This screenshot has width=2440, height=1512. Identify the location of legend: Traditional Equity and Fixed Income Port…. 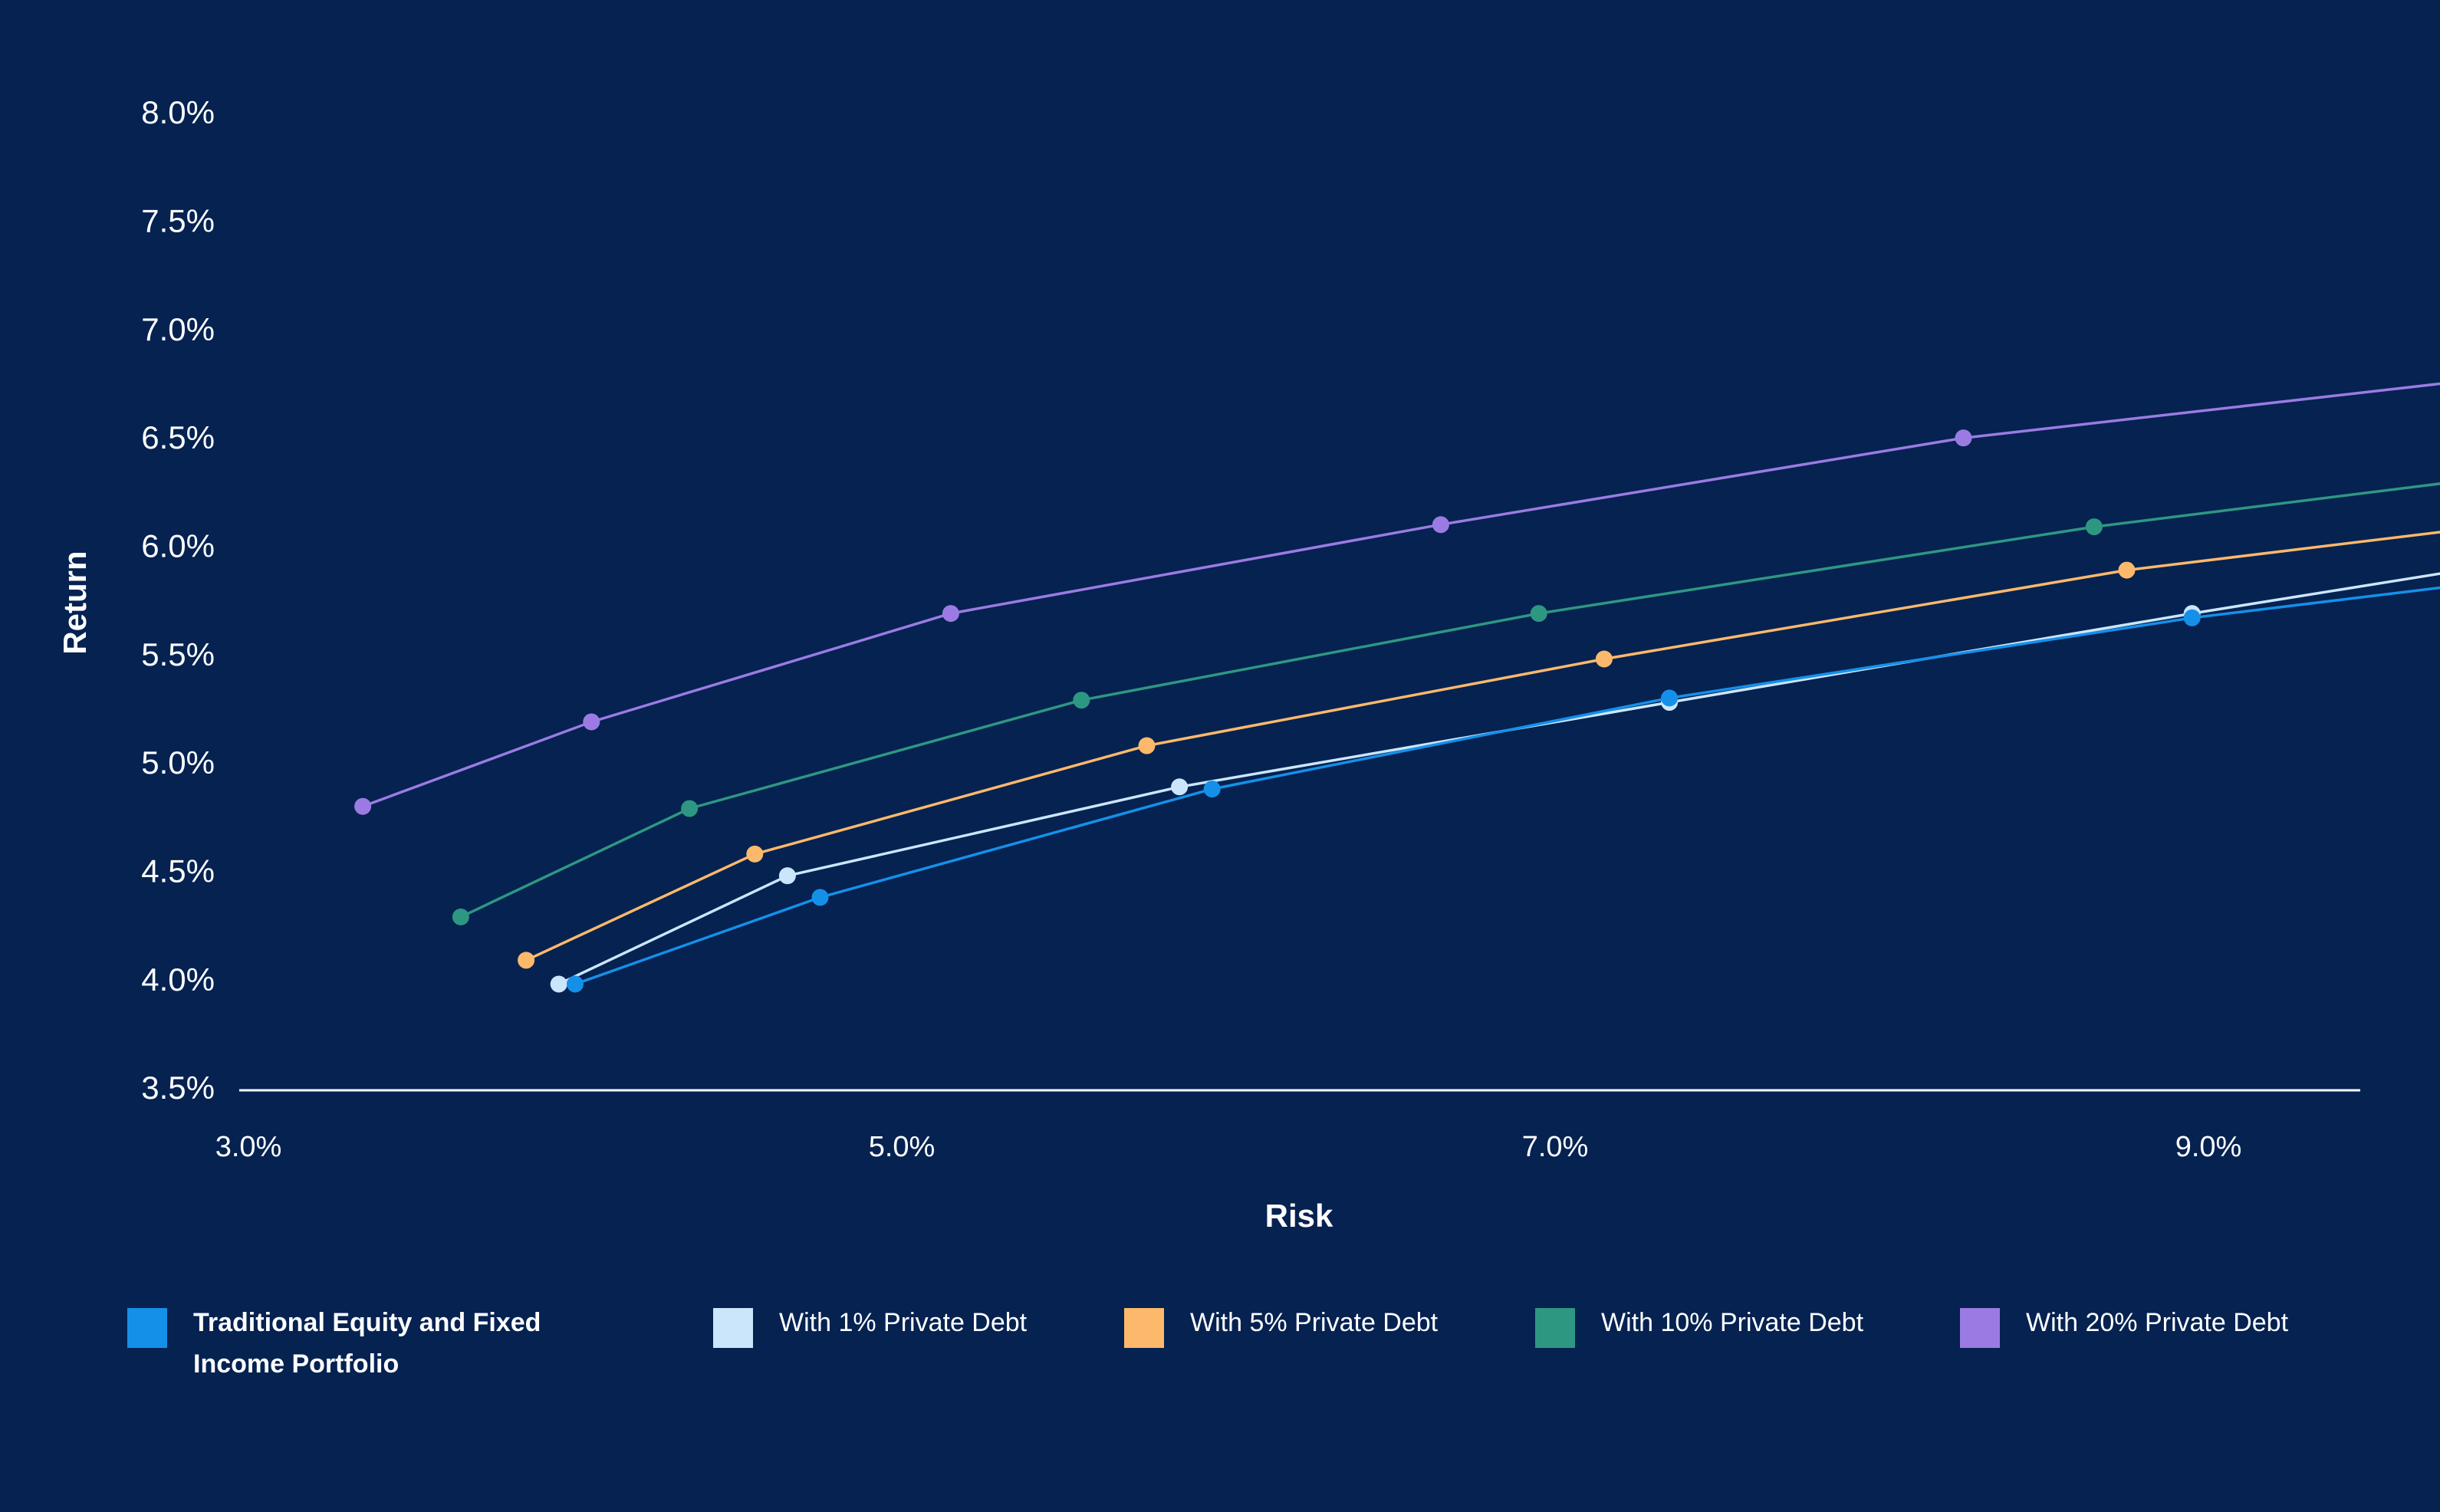
(1239, 1348).